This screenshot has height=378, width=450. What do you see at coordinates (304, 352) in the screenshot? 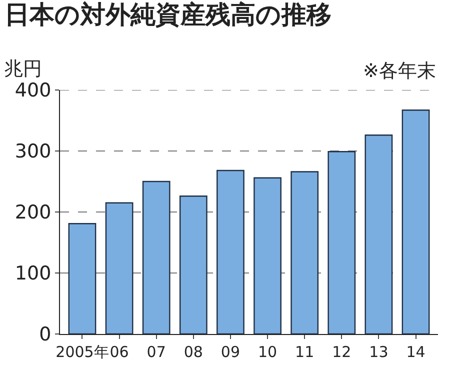
I see `x-tick-label: 11` at bounding box center [304, 352].